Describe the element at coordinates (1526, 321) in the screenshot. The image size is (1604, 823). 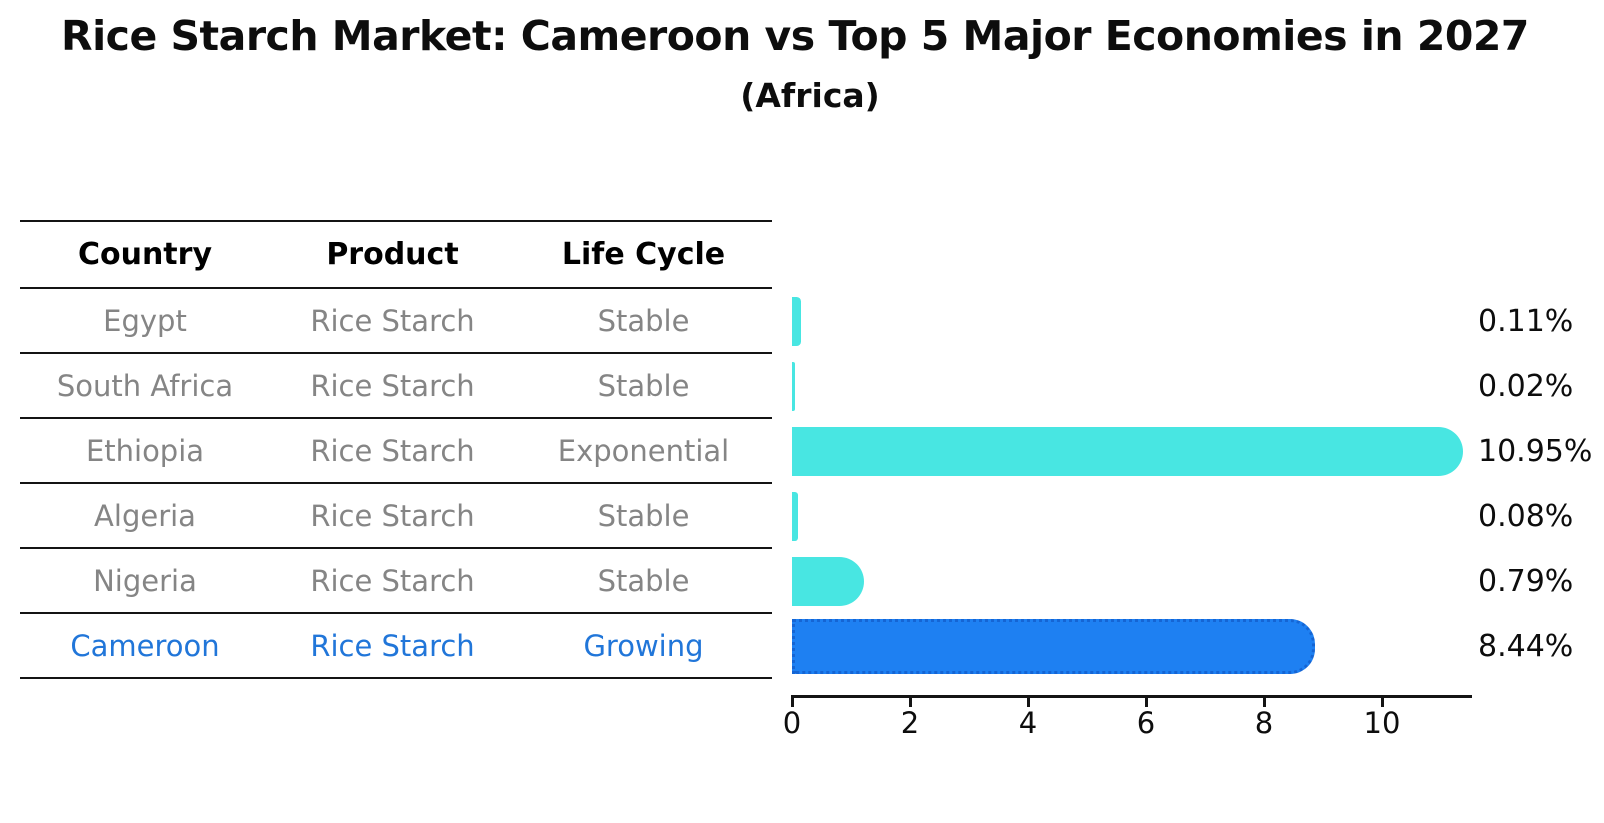
I see `value-label-egypt: 0.11%` at that location.